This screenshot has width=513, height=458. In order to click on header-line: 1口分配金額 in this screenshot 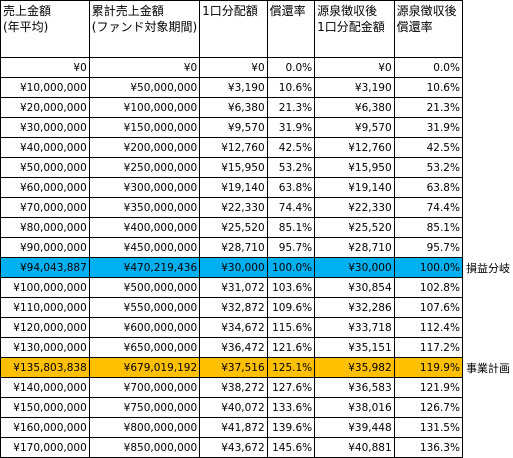, I will do `click(351, 27)`.